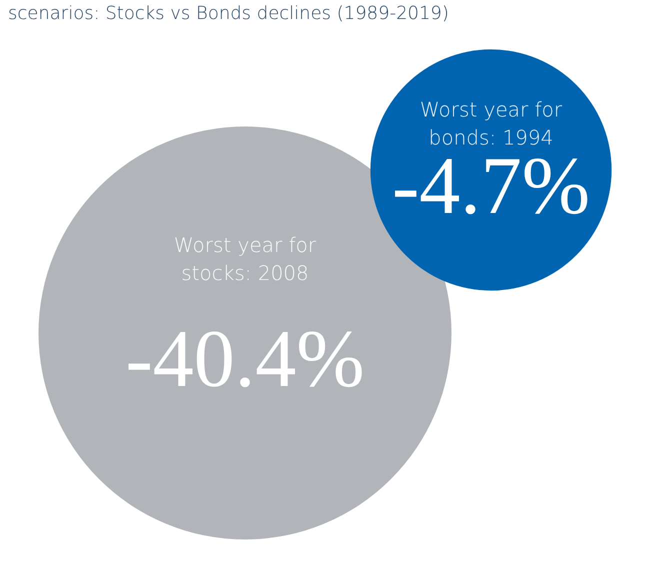 This screenshot has height=564, width=667. I want to click on text: scenarios: Stocks vs Bonds declines (1989-2019), so click(228, 13).